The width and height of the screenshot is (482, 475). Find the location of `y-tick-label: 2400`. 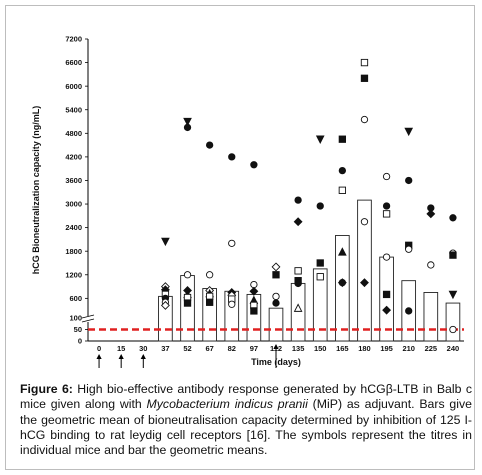

y-tick-label: 2400 is located at coordinates (73, 227).